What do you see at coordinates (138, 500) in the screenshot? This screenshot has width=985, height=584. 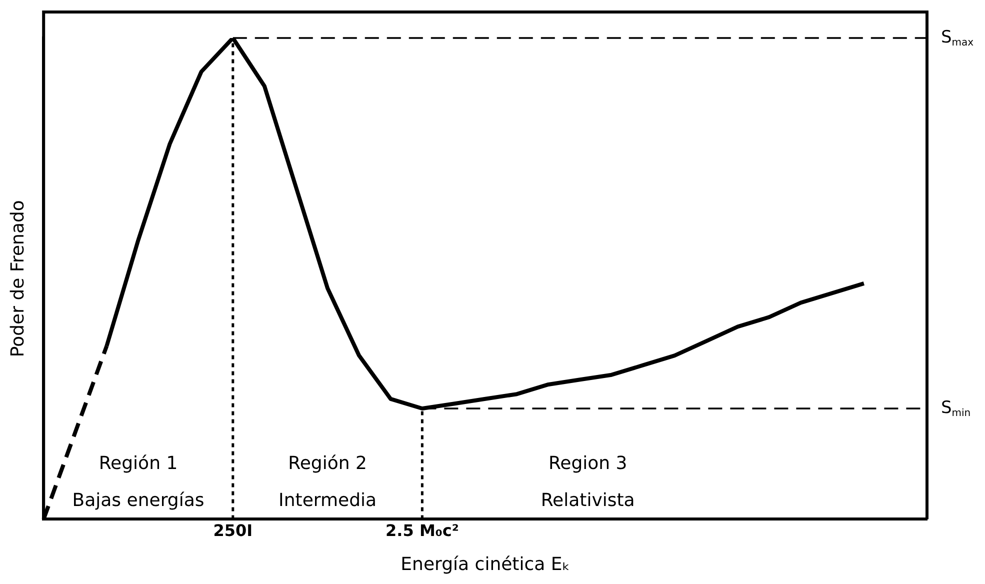 I see `annotation: Bajas energías` at bounding box center [138, 500].